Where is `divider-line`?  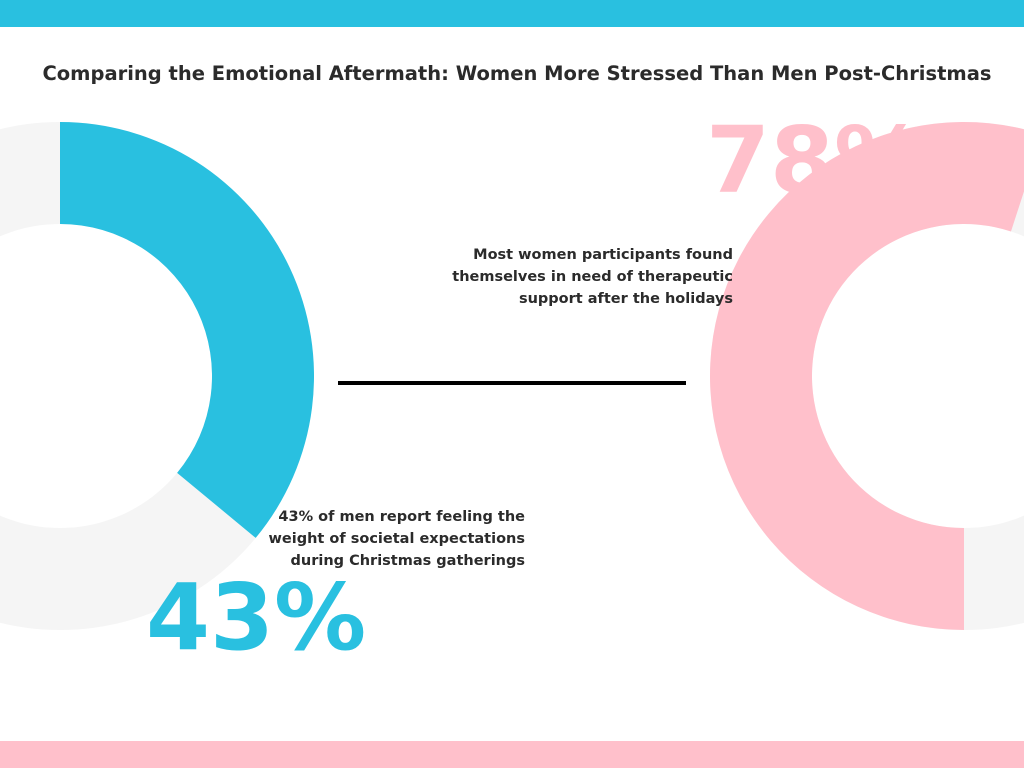
divider-line is located at coordinates (512, 383).